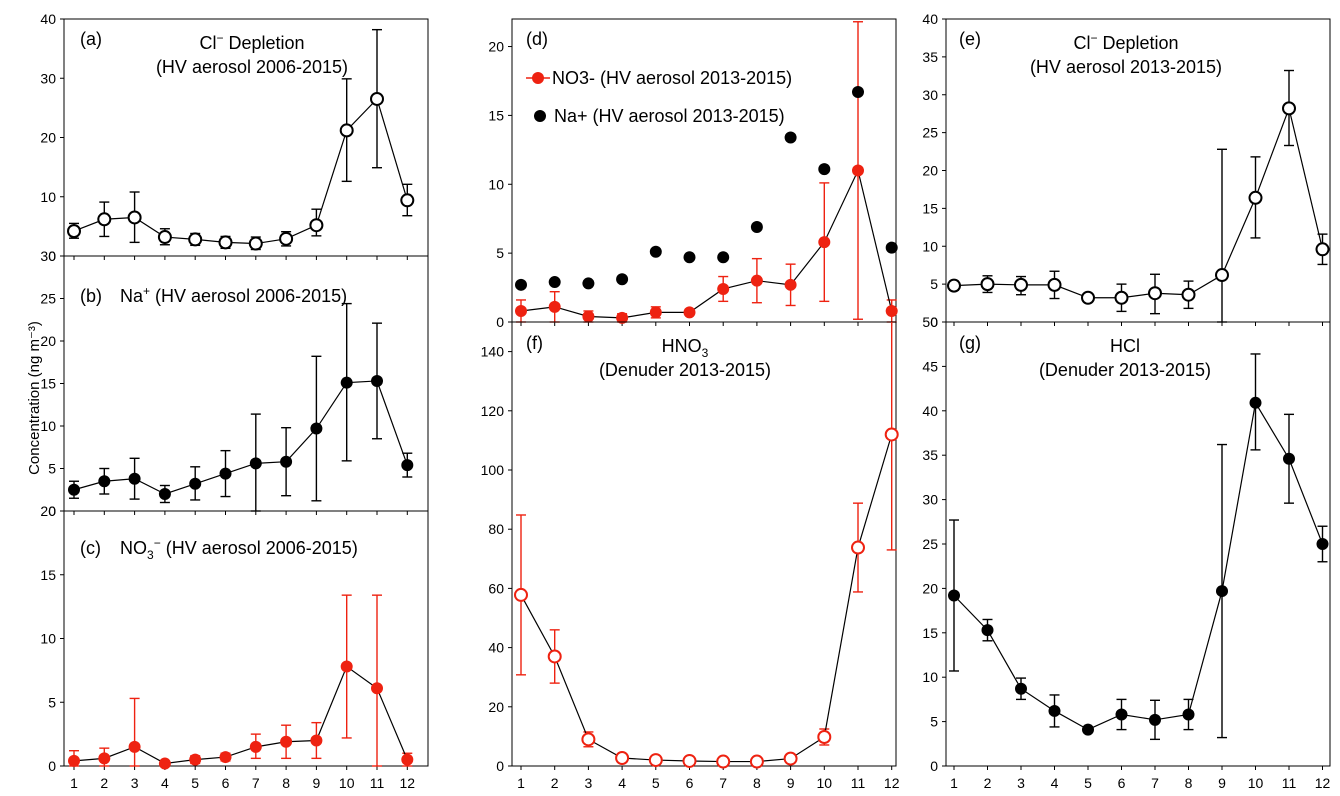 The height and width of the screenshot is (796, 1340). What do you see at coordinates (34, 398) in the screenshot?
I see `shared-y-axis-label: Concentration (ng m⁻³)` at bounding box center [34, 398].